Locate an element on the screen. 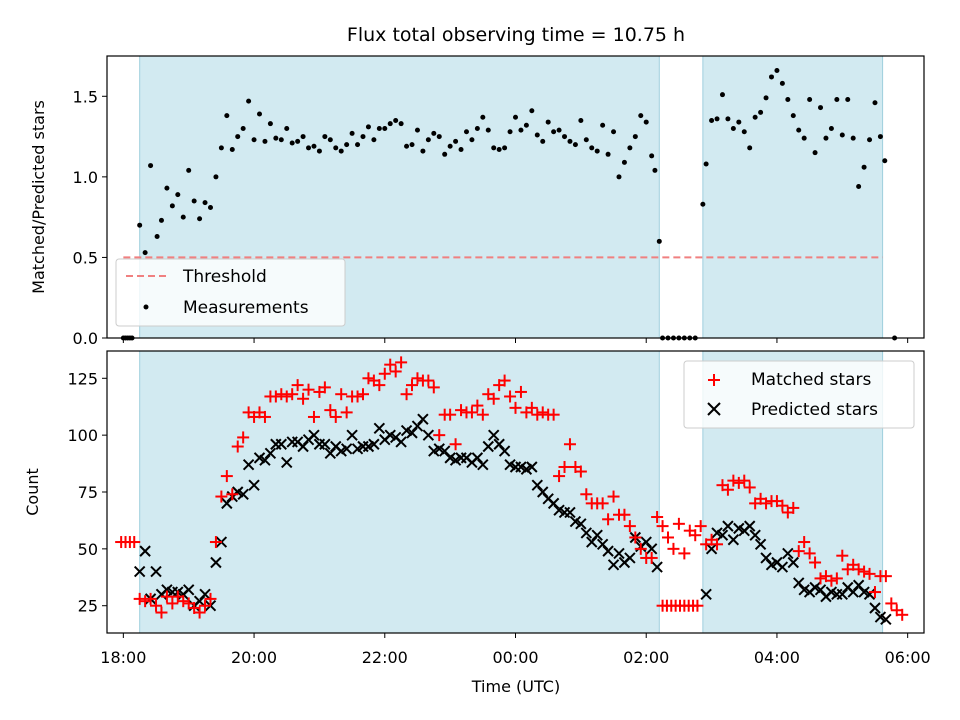 The image size is (960, 720). legend-measurements-swatch is located at coordinates (146, 307).